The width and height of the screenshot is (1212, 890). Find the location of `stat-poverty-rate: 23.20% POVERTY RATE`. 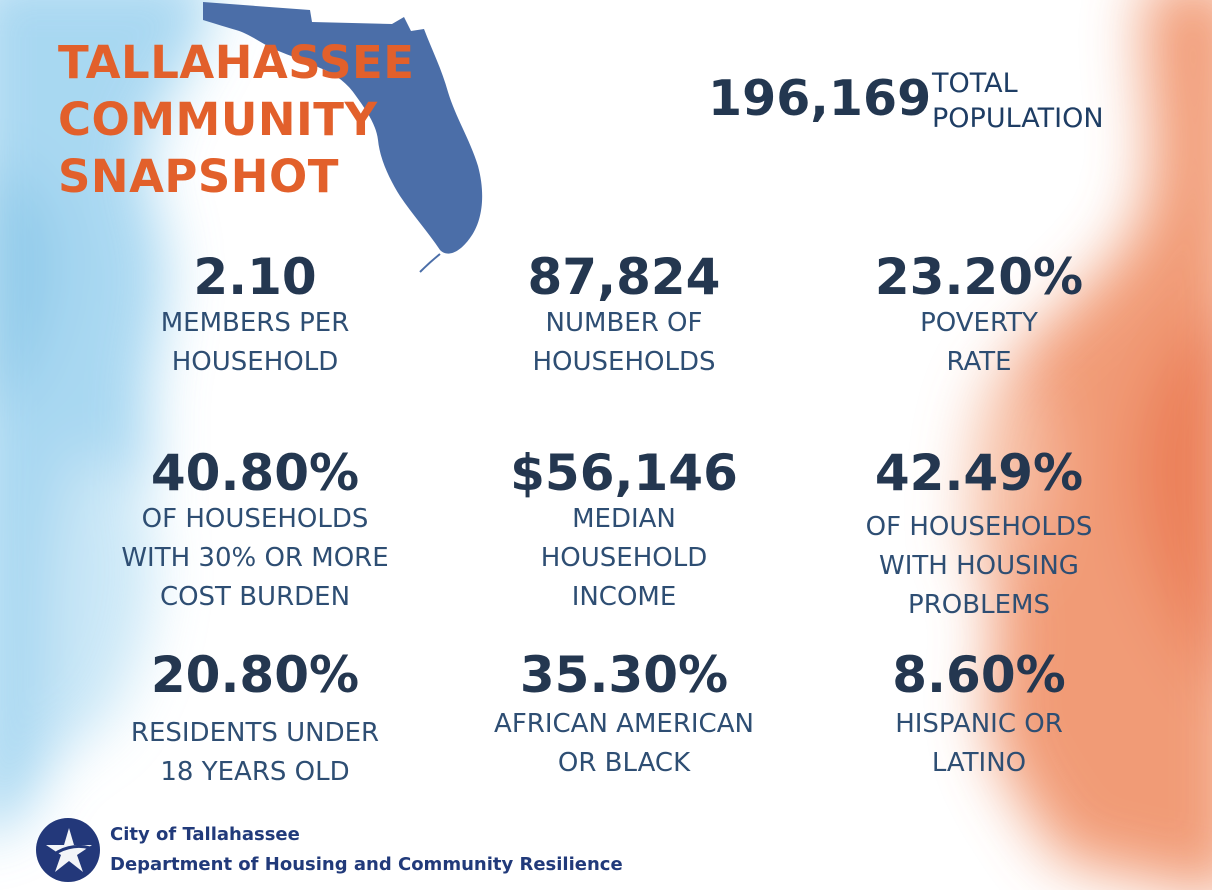

stat-poverty-rate: 23.20% POVERTY RATE is located at coordinates (979, 316).